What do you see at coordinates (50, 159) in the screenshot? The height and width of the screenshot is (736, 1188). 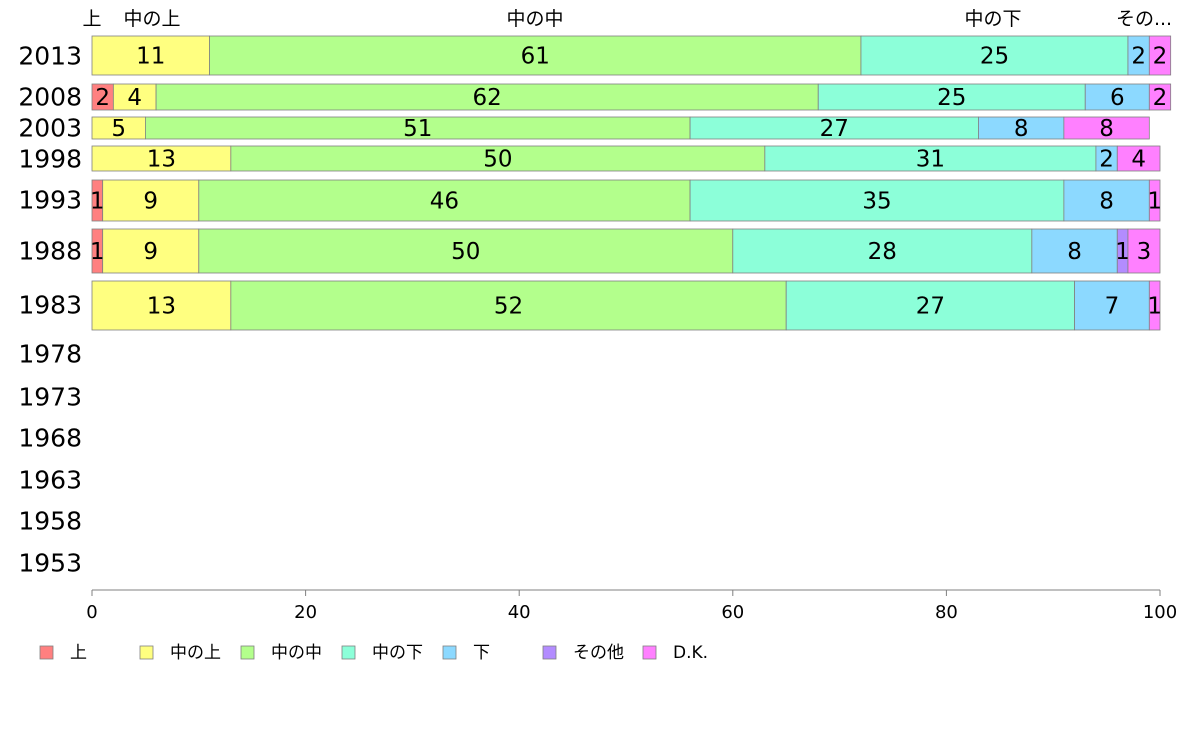 I see `year-label: 1998` at bounding box center [50, 159].